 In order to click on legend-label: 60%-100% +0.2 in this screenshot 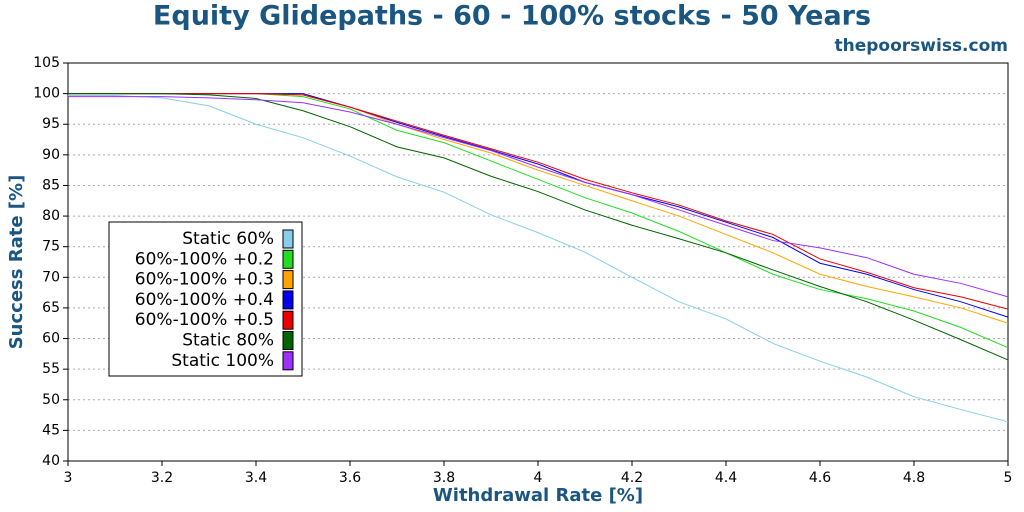, I will do `click(204, 259)`.